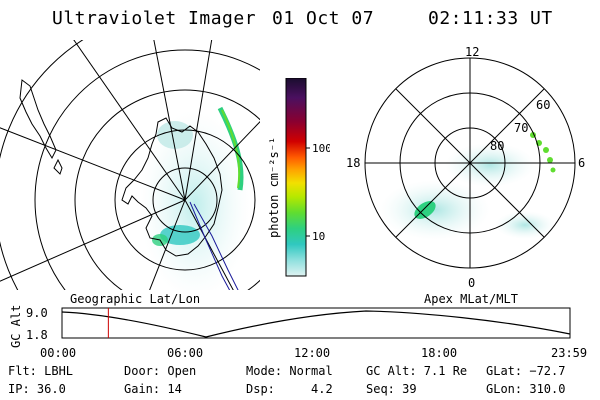  Describe the element at coordinates (581, 163) in the screenshot. I see `mlt-label-6: 6` at that location.